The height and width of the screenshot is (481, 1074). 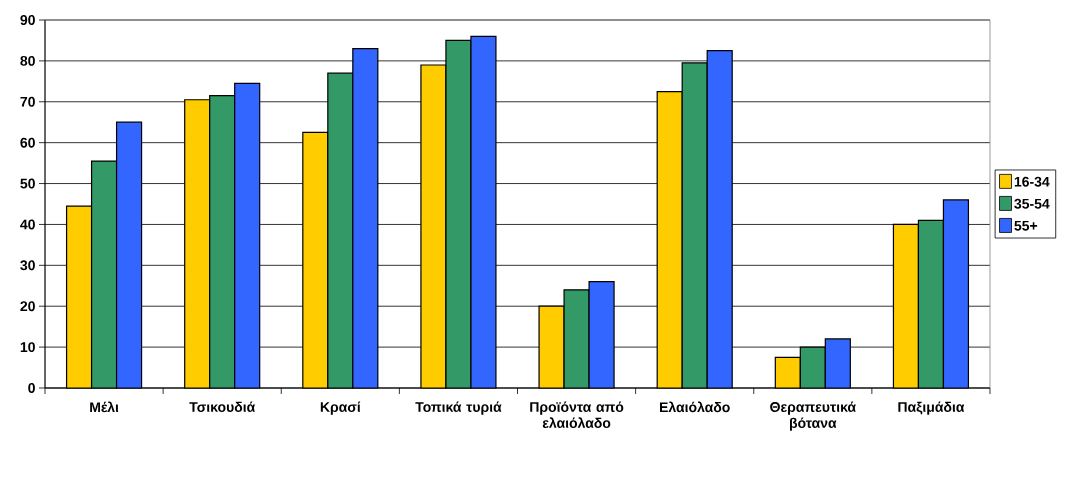 What do you see at coordinates (27, 347) in the screenshot?
I see `y-tick-label: 10` at bounding box center [27, 347].